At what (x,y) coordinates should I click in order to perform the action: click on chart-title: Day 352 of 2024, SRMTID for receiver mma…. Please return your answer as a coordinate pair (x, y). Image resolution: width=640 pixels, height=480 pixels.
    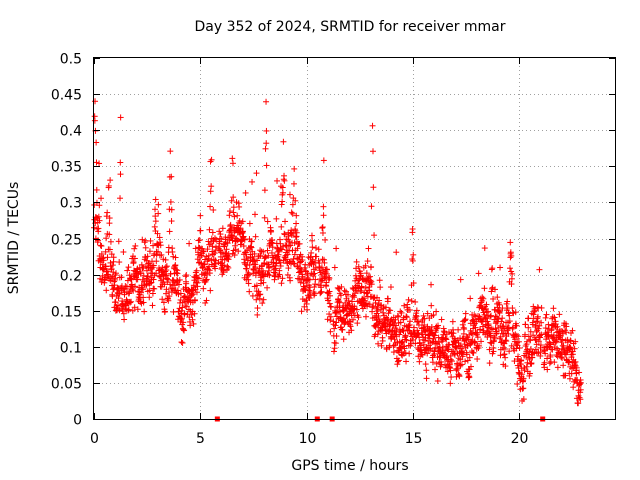
    Looking at the image, I should click on (349, 27).